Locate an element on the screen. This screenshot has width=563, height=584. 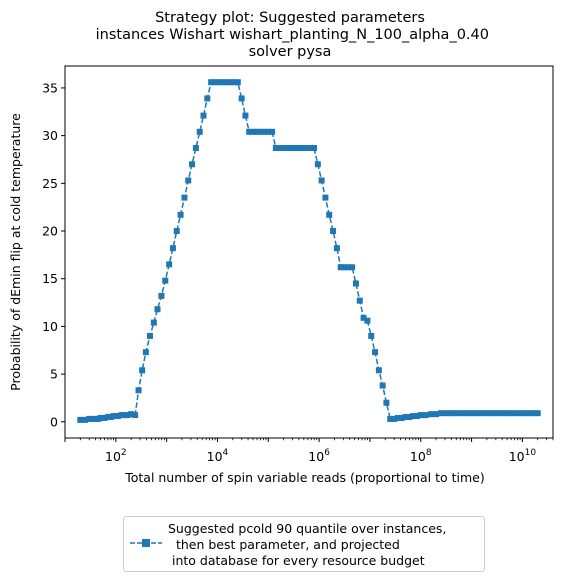
y-tick-label: 15 is located at coordinates (50, 278).